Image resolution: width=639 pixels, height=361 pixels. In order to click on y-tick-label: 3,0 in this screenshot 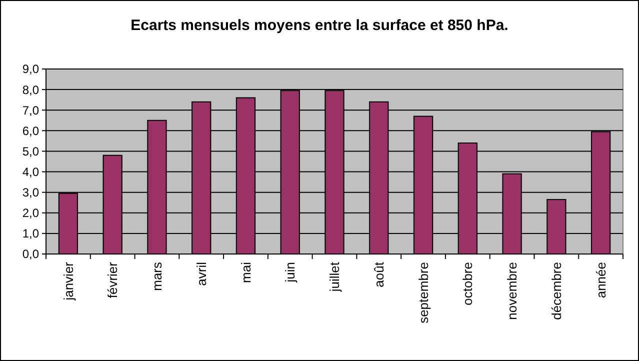, I will do `click(31, 193)`.